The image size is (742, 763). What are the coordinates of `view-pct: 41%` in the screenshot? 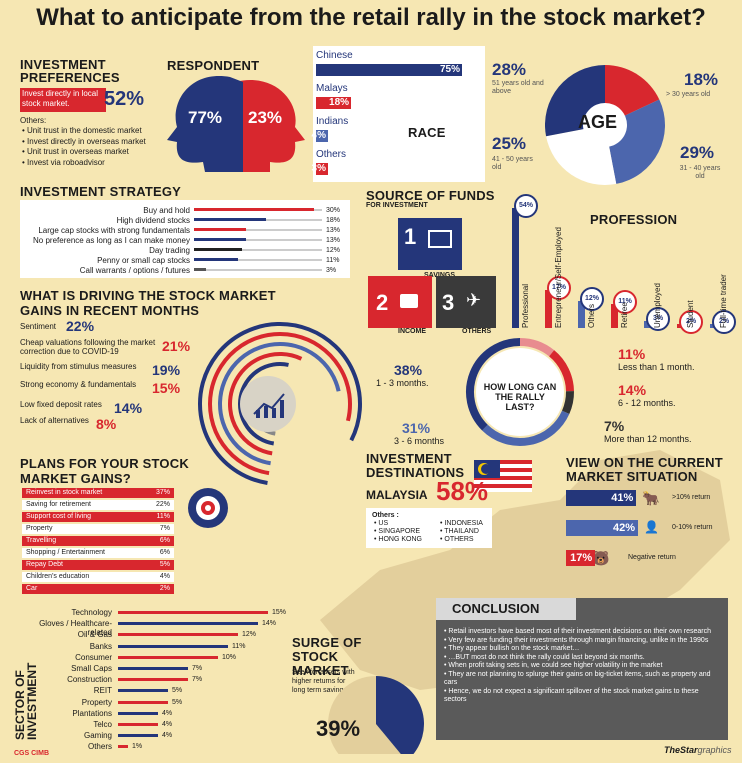 It's located at (622, 498).